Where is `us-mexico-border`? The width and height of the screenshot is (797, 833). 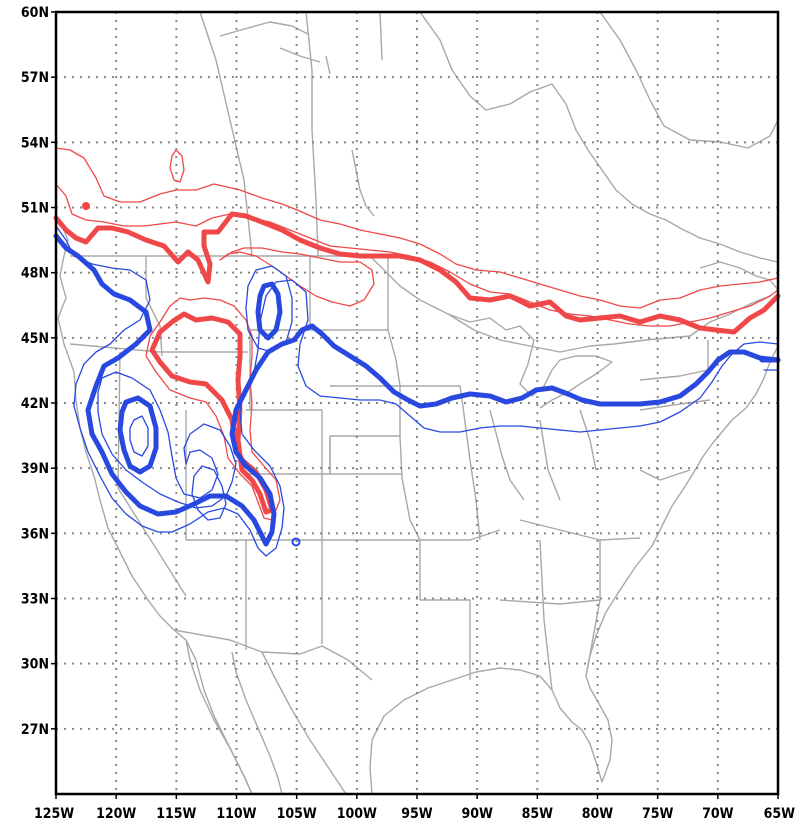
us-mexico-border is located at coordinates (273, 655).